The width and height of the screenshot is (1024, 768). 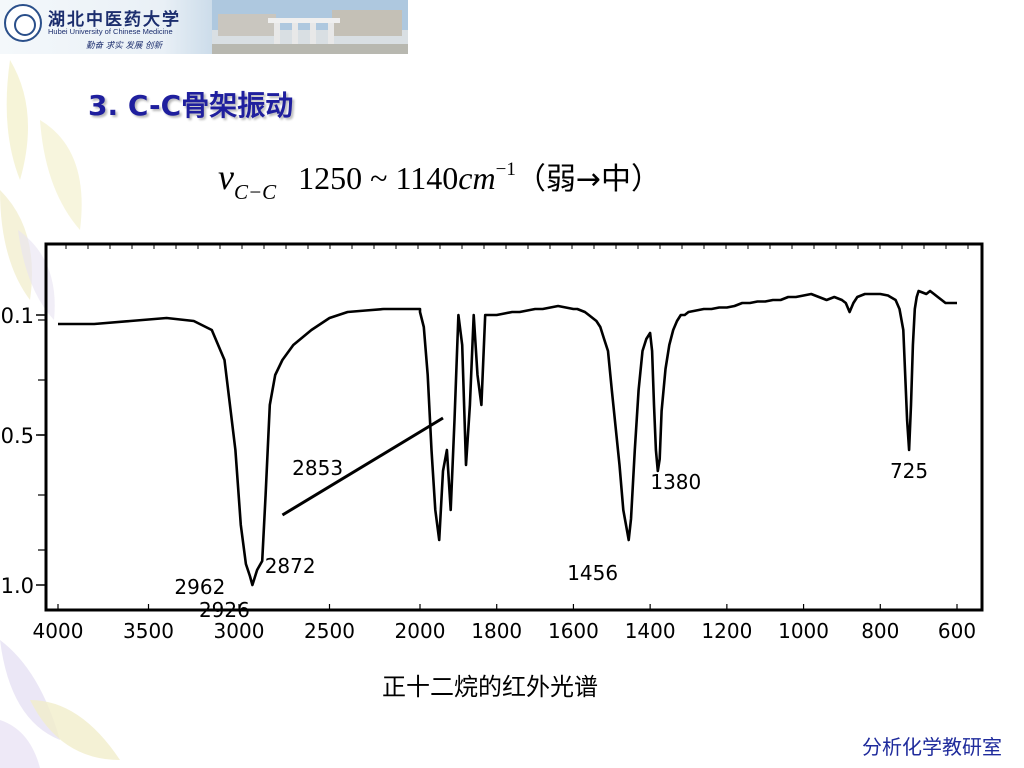 I want to click on y-tick-label: 0.5, so click(x=17, y=436).